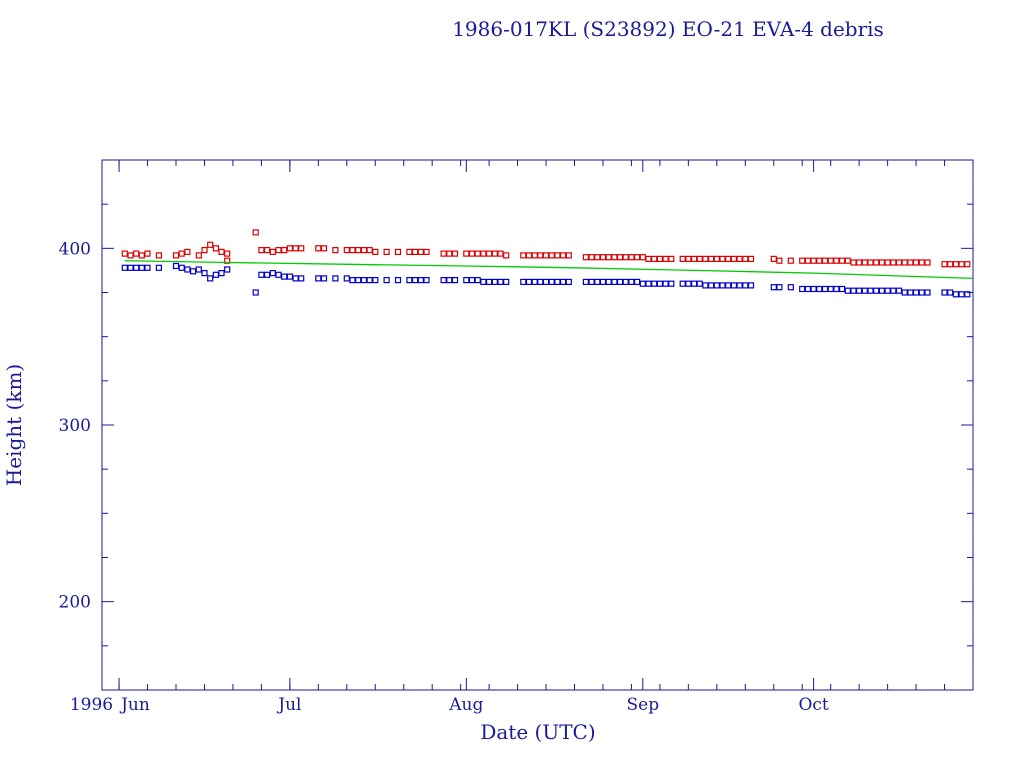 The image size is (1024, 768). I want to click on y-tick-label: 200, so click(75, 603).